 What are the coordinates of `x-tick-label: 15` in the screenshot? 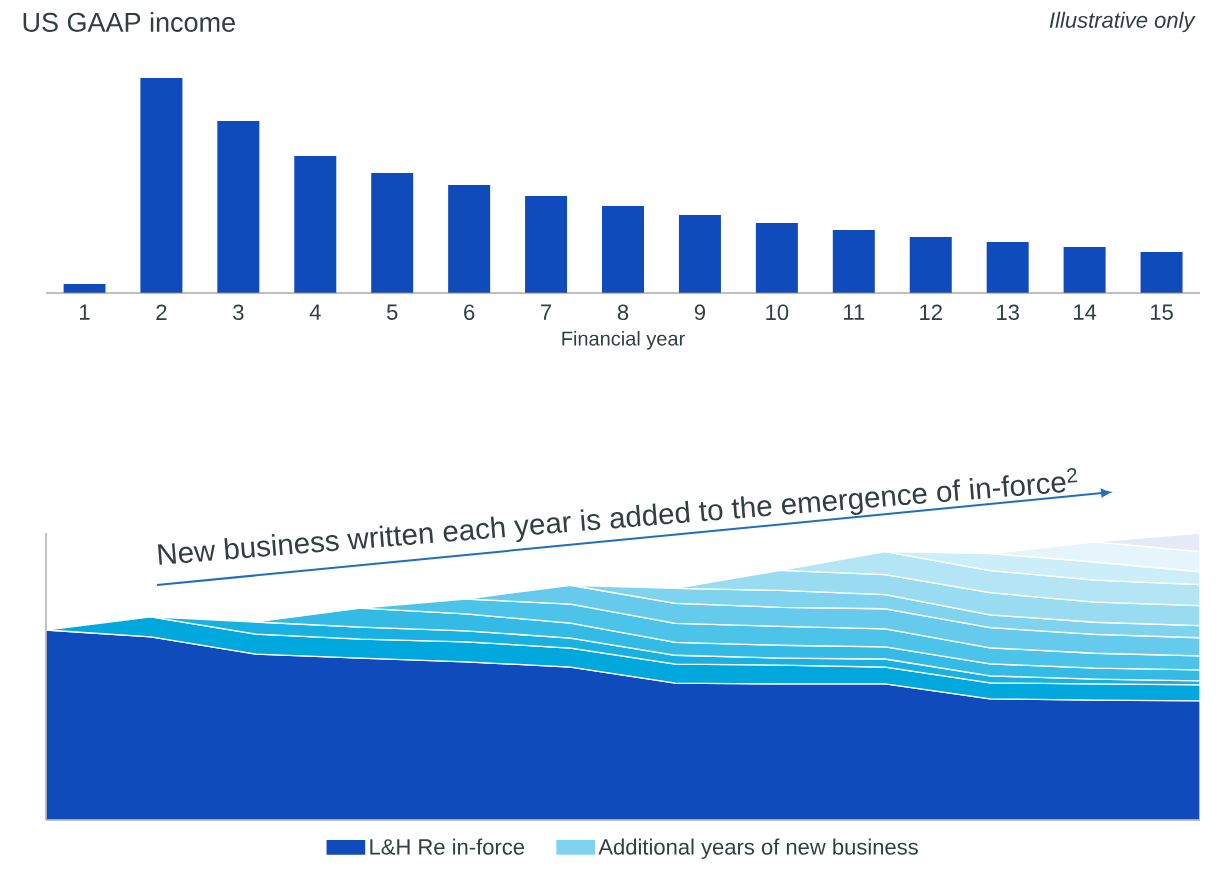 It's located at (1161, 312).